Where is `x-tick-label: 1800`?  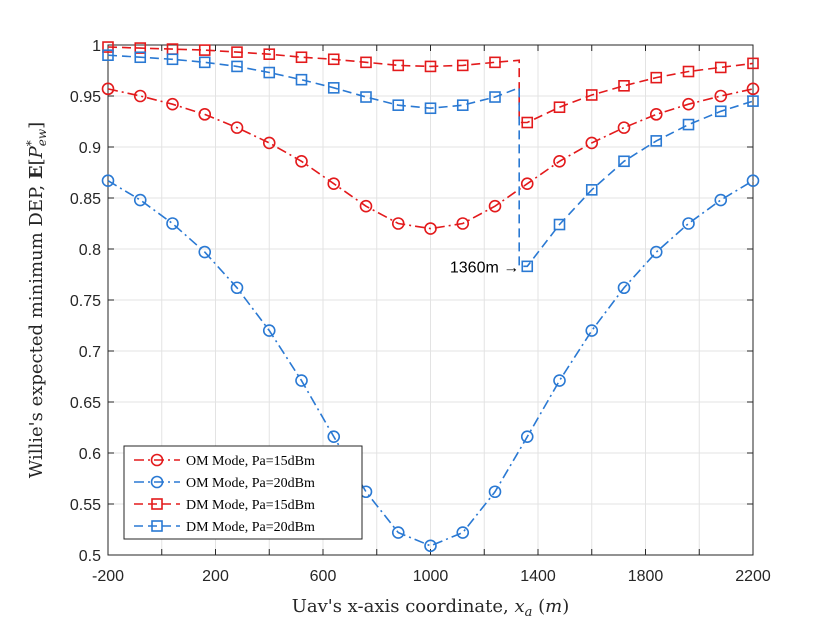 x-tick-label: 1800 is located at coordinates (646, 576).